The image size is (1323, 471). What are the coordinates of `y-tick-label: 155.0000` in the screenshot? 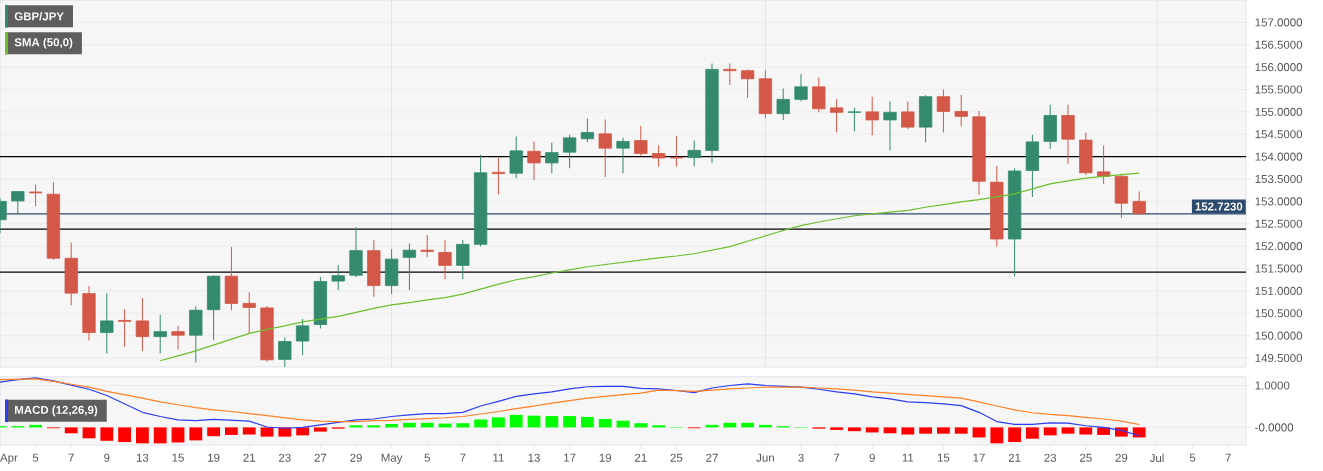 It's located at (1279, 111).